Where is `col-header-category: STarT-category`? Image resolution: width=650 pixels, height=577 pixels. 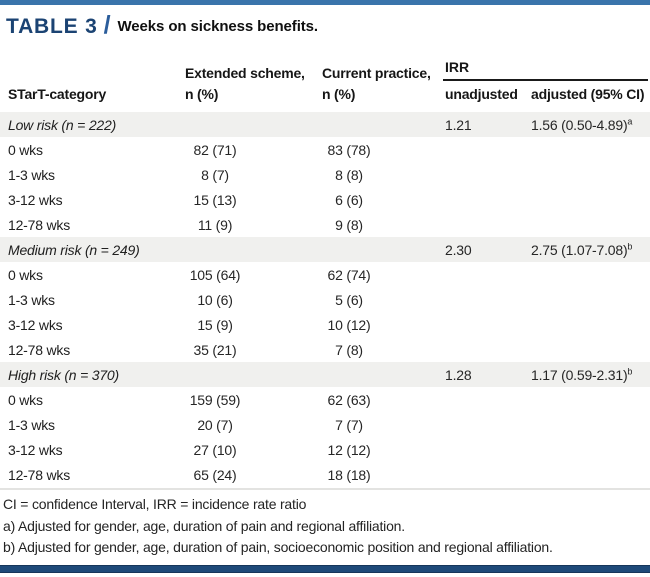
col-header-category: STarT-category is located at coordinates (57, 94).